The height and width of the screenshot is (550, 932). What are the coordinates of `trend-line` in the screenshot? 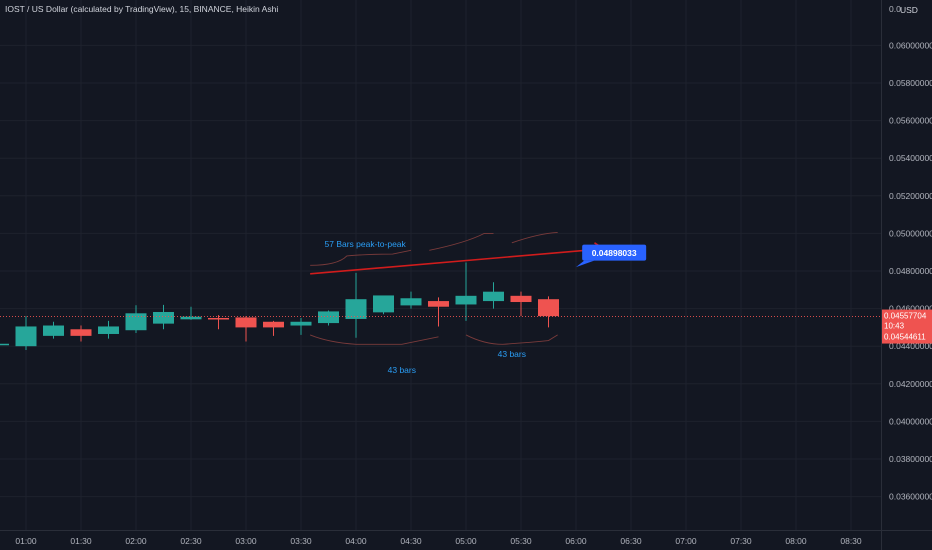 It's located at (457, 261).